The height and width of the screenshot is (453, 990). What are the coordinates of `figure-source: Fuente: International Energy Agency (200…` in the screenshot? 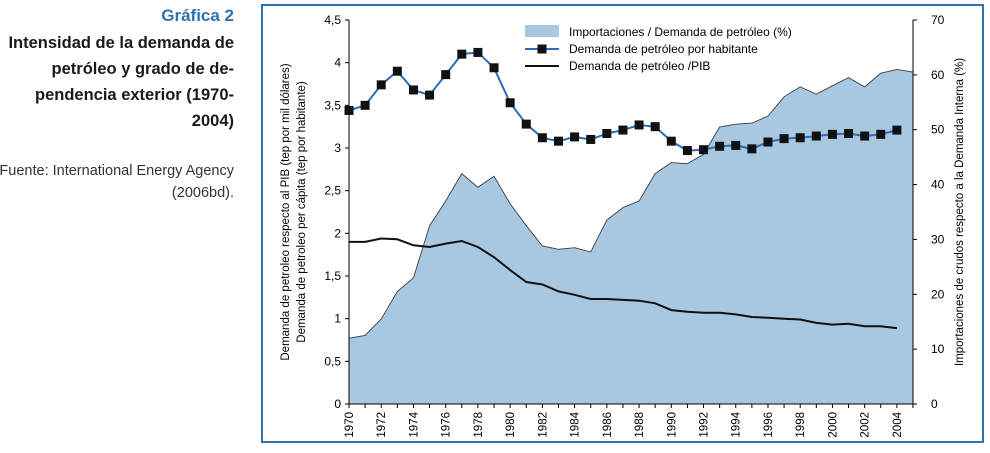 It's located at (117, 182).